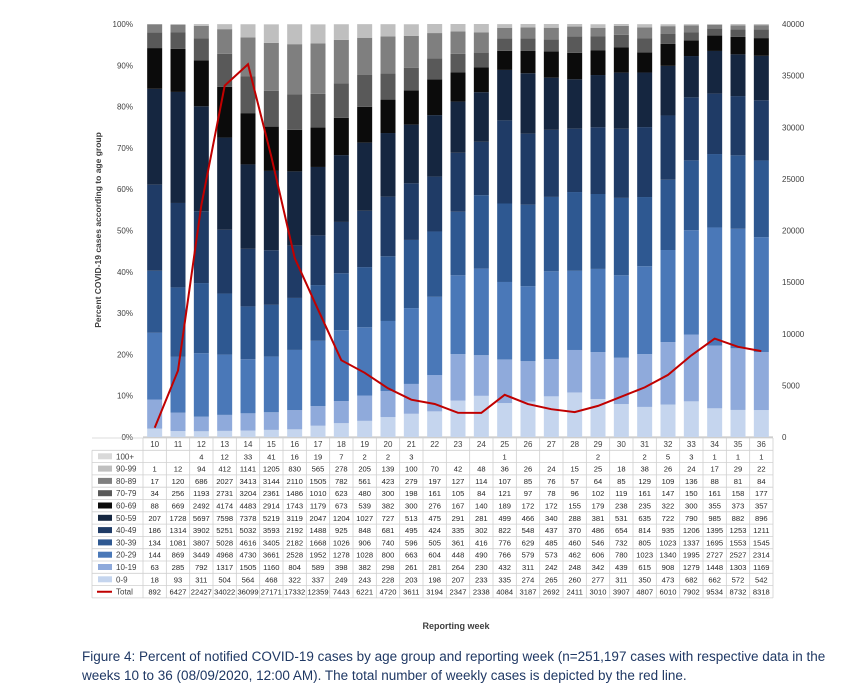  What do you see at coordinates (434, 579) in the screenshot?
I see `table-cell: 198` at bounding box center [434, 579].